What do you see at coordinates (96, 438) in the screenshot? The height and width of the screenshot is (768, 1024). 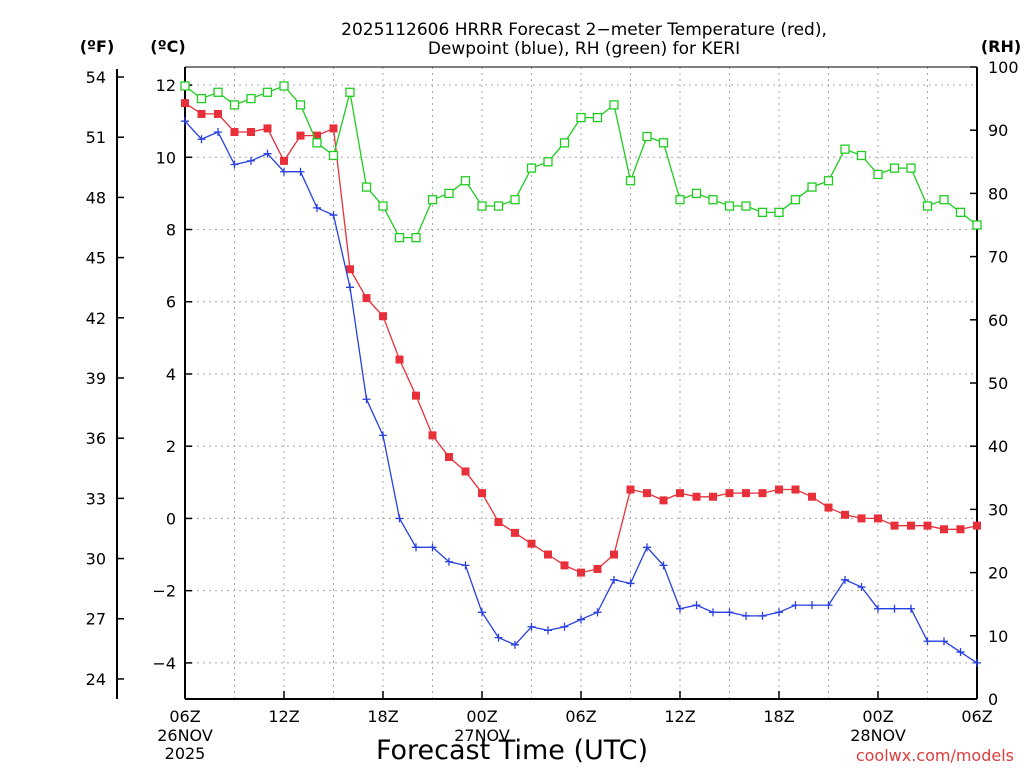 I see `fahrenheit-tick-label: 36` at bounding box center [96, 438].